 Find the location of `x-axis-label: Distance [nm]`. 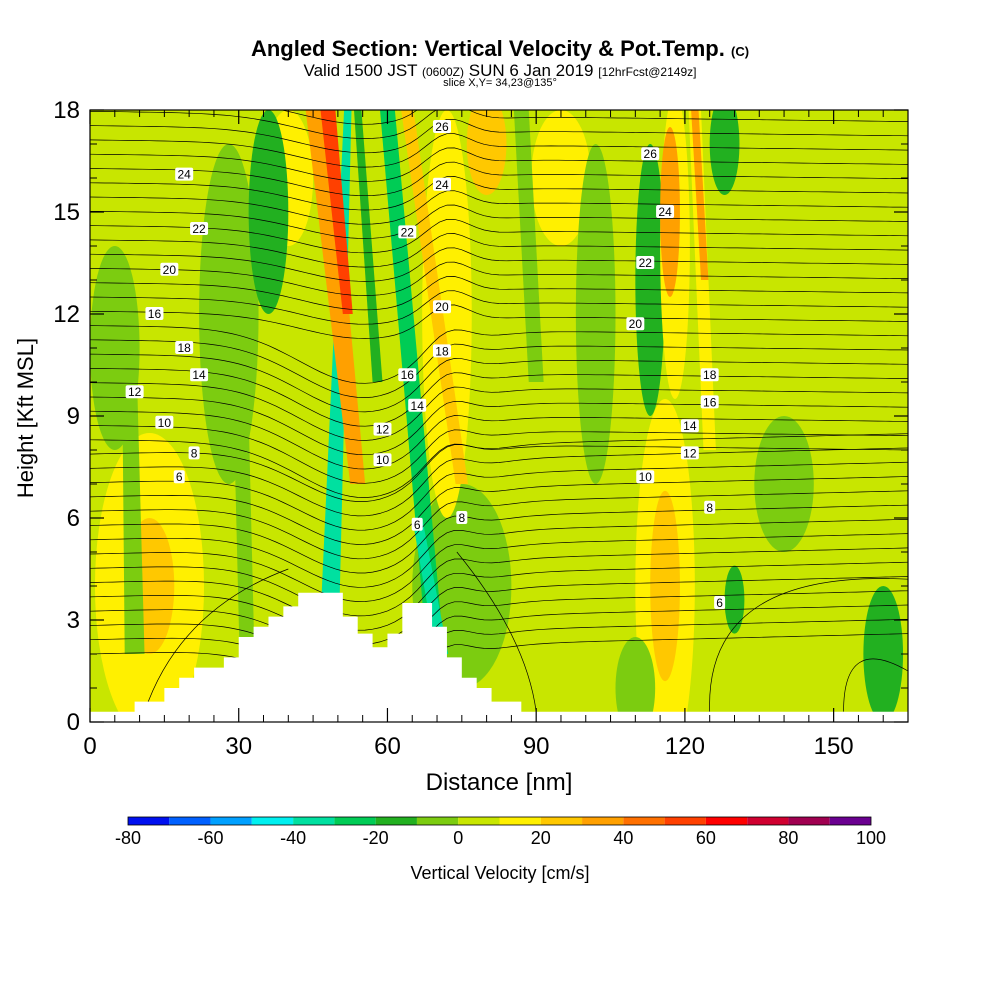

x-axis-label: Distance [nm] is located at coordinates (499, 782).